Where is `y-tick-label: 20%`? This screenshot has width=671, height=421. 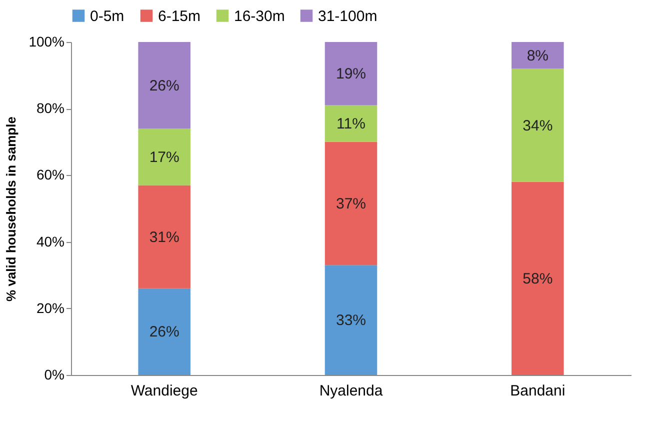 y-tick-label: 20% is located at coordinates (50, 308).